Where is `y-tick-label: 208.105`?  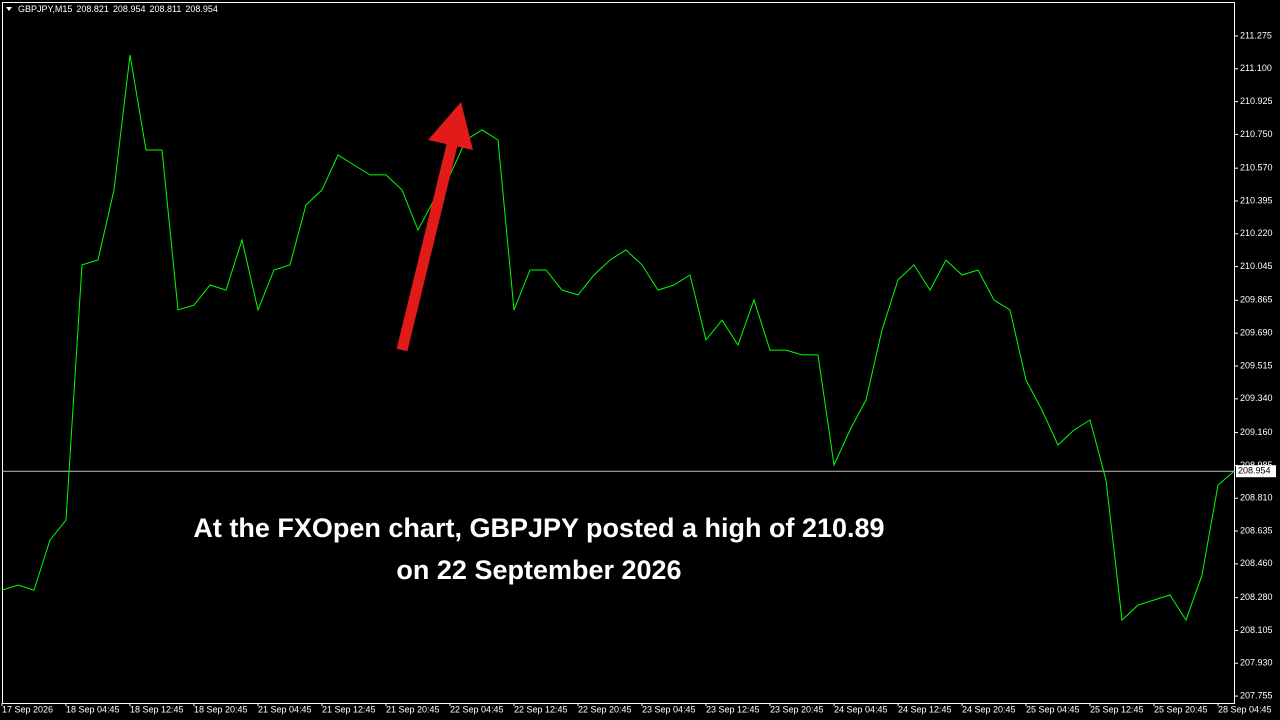
y-tick-label: 208.105 is located at coordinates (1256, 630).